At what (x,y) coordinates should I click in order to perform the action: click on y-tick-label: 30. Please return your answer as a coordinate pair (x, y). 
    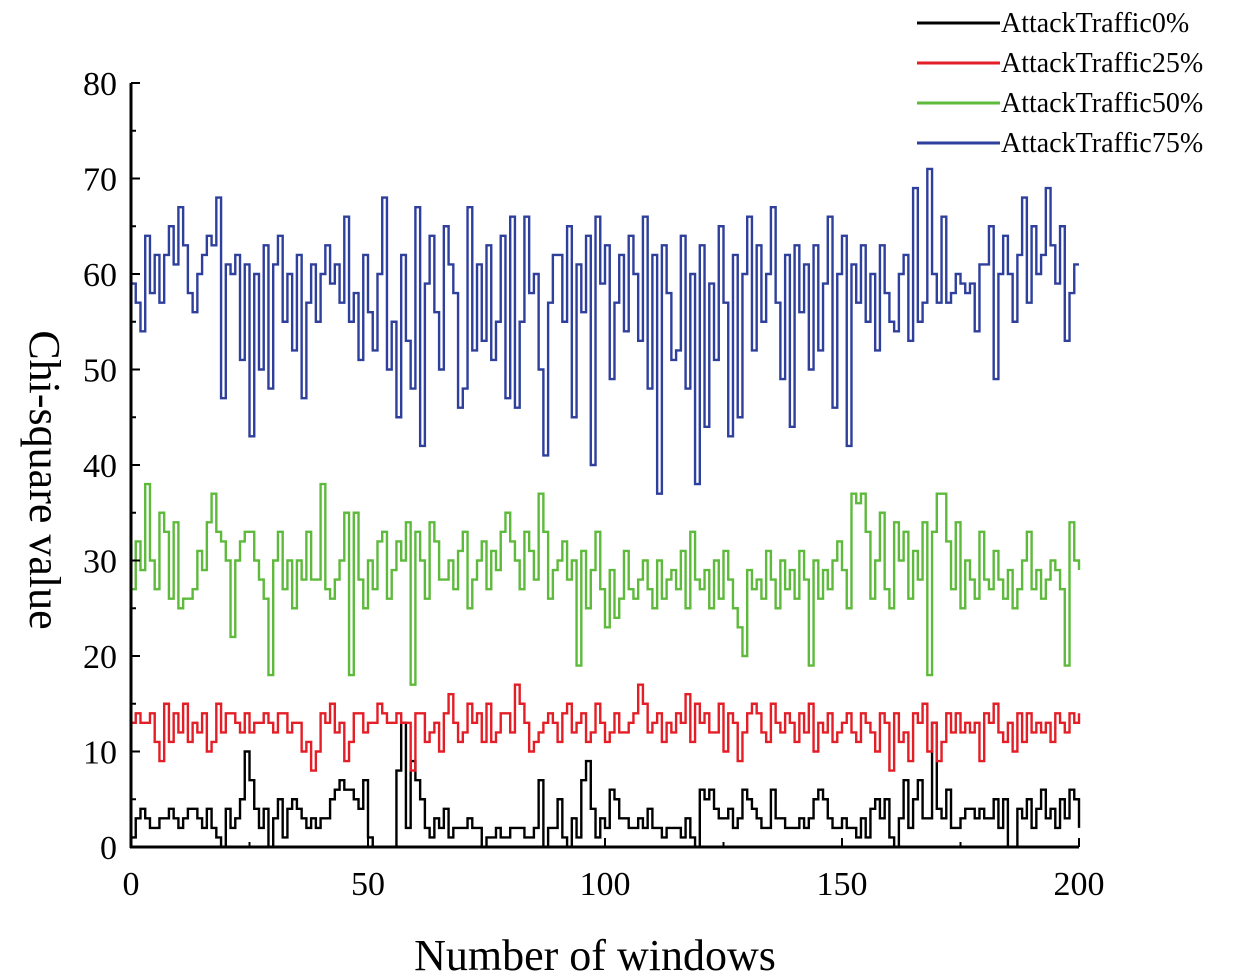
    Looking at the image, I should click on (100, 562).